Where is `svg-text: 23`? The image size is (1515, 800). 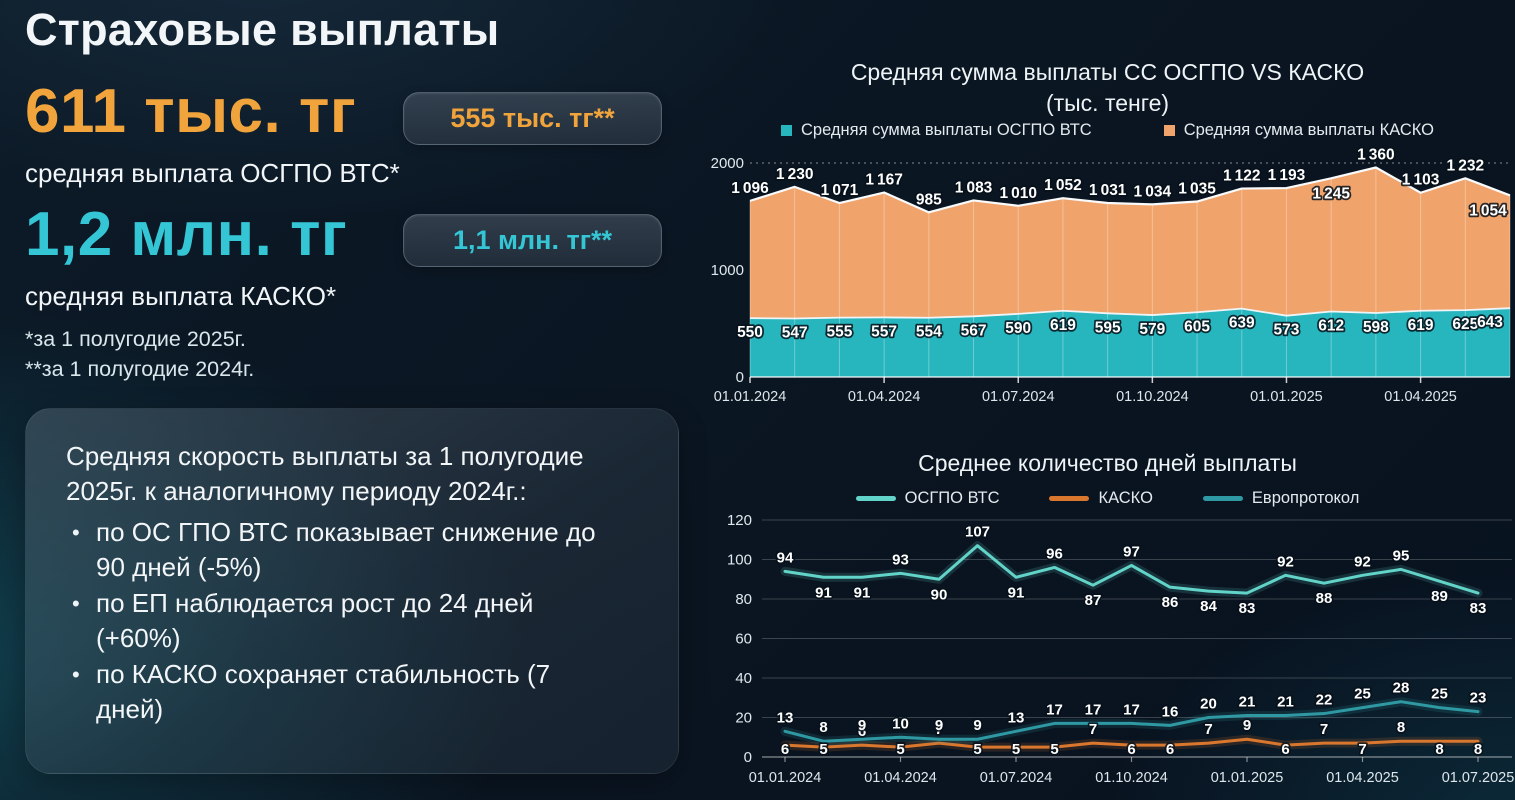
svg-text: 23 is located at coordinates (1478, 698).